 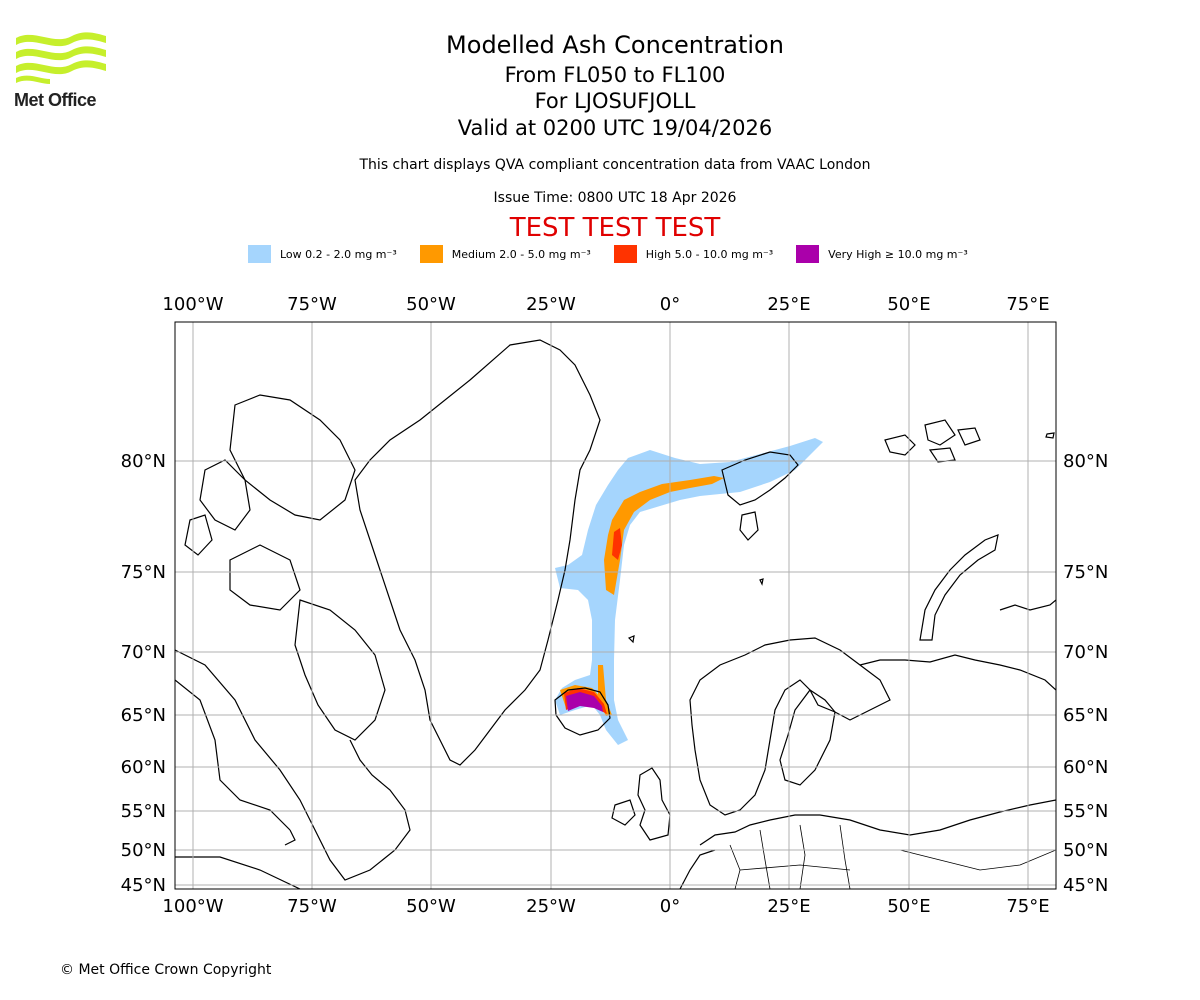 I want to click on top-lon-labels: 100°W 75°W 50°W 25°W 0° 25°E 50°E 75°E, so click(x=605, y=304).